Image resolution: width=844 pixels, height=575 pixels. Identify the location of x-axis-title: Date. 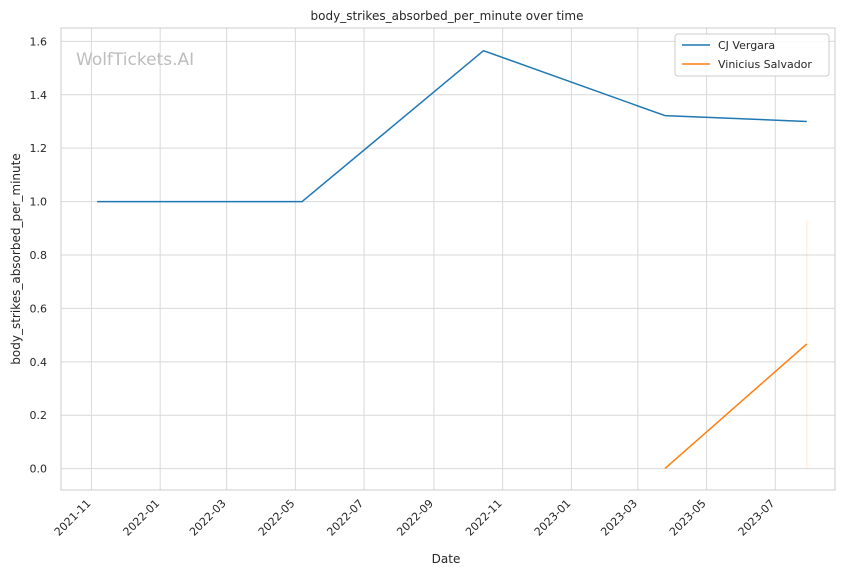
(446, 559).